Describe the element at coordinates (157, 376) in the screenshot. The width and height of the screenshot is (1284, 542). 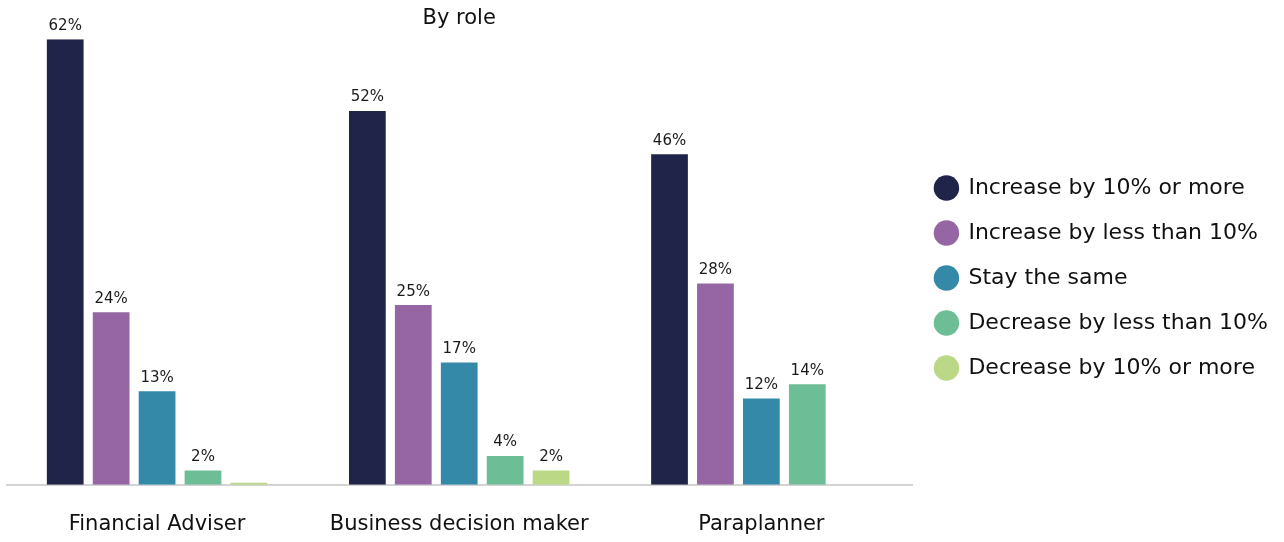
I see `data-label: 13%` at that location.